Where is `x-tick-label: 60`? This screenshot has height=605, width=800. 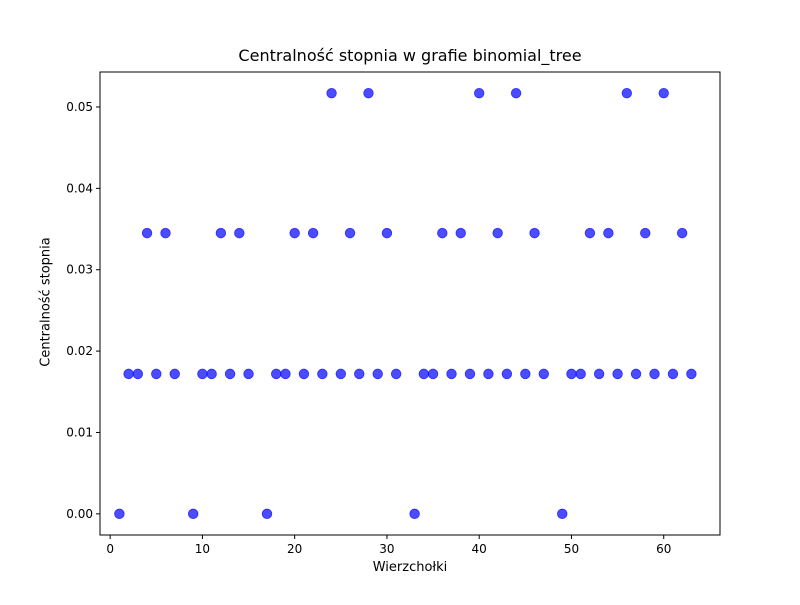 x-tick-label: 60 is located at coordinates (663, 549).